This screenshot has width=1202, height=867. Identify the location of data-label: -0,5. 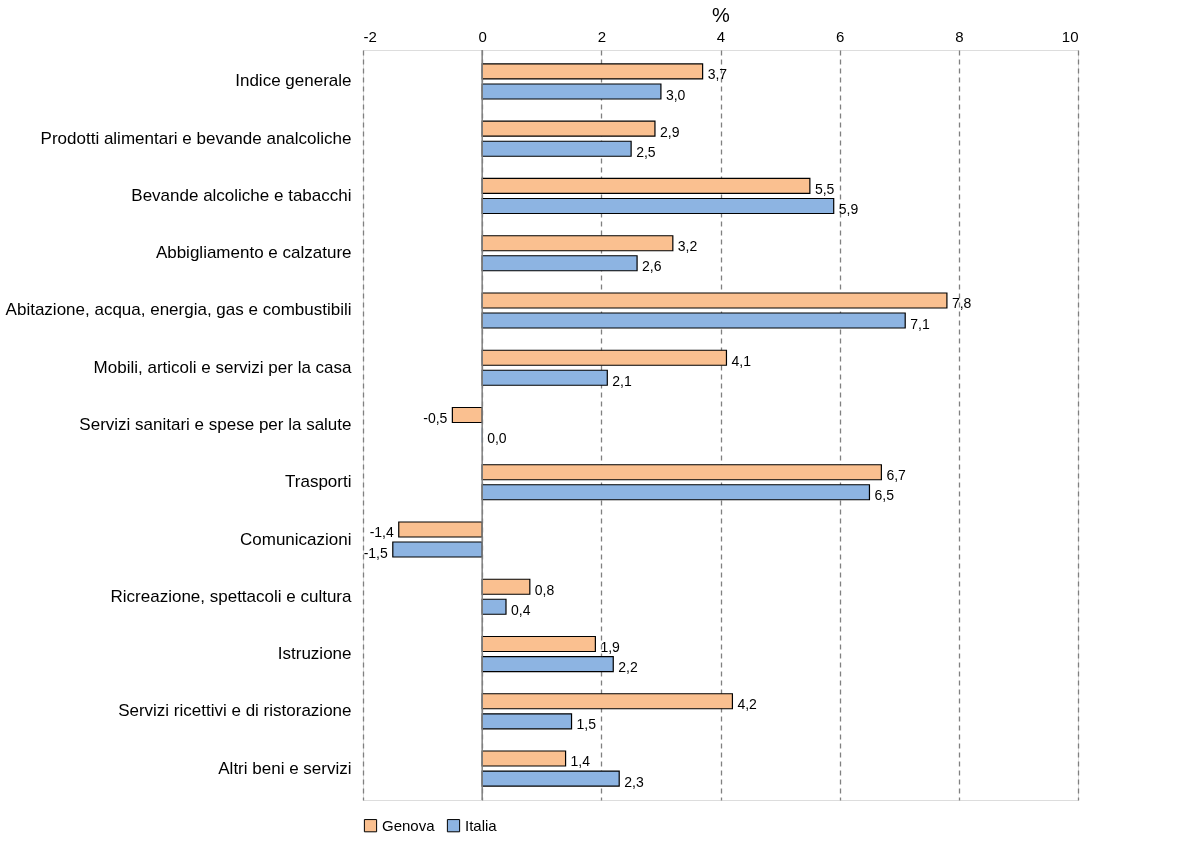
(435, 417).